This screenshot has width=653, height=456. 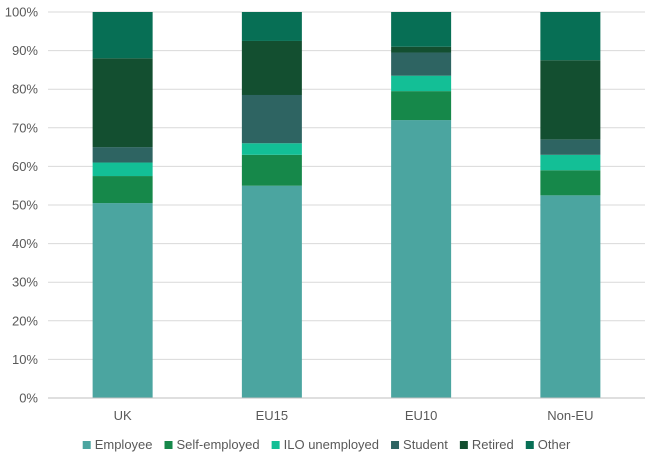 I want to click on legend-item: Student, so click(x=419, y=444).